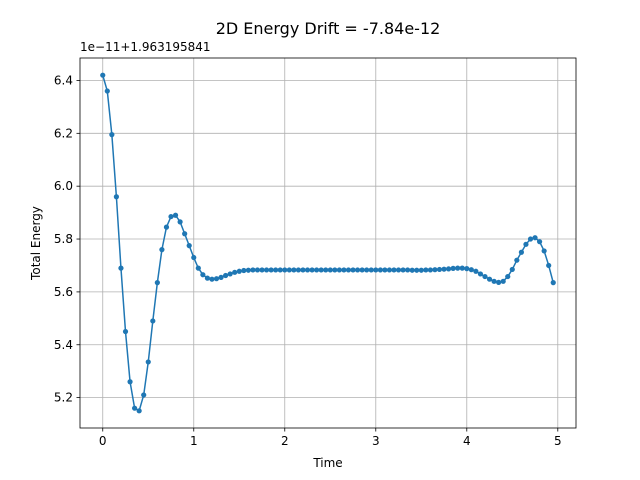 Image resolution: width=640 pixels, height=480 pixels. Describe the element at coordinates (63, 186) in the screenshot. I see `y-tick-label: 6.0` at that location.